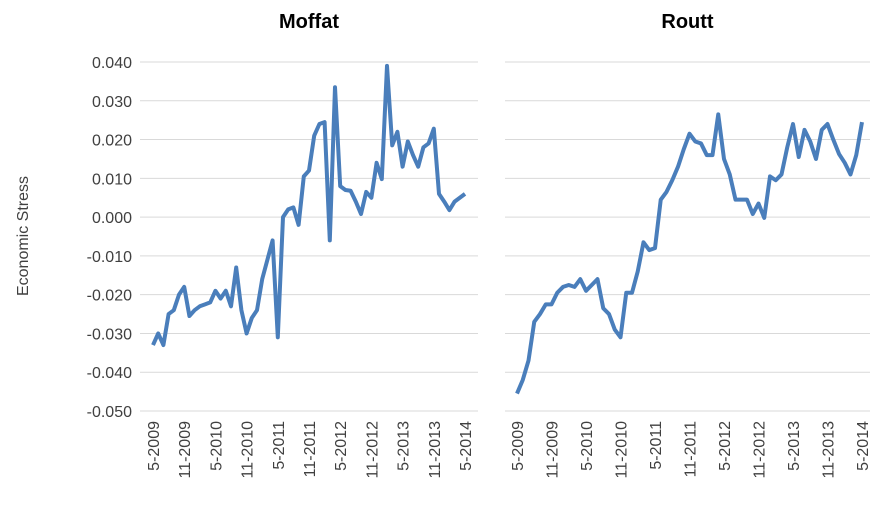 The width and height of the screenshot is (871, 505). I want to click on y-axis-label: Economic Stress, so click(23, 236).